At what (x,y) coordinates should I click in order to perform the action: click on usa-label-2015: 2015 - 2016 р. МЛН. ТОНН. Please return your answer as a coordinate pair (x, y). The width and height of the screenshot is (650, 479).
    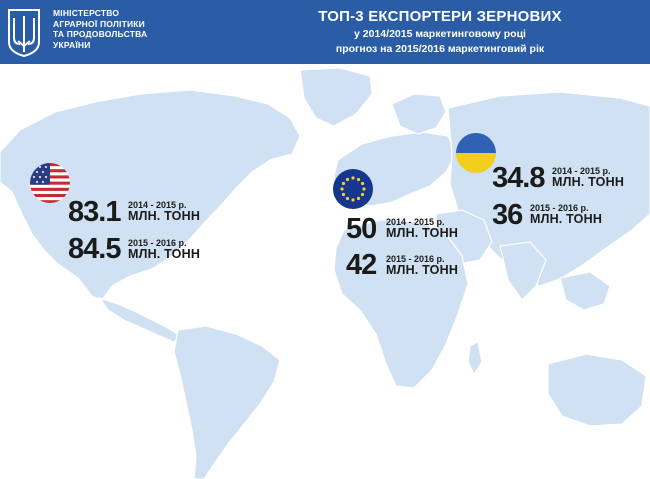
    Looking at the image, I should click on (164, 249).